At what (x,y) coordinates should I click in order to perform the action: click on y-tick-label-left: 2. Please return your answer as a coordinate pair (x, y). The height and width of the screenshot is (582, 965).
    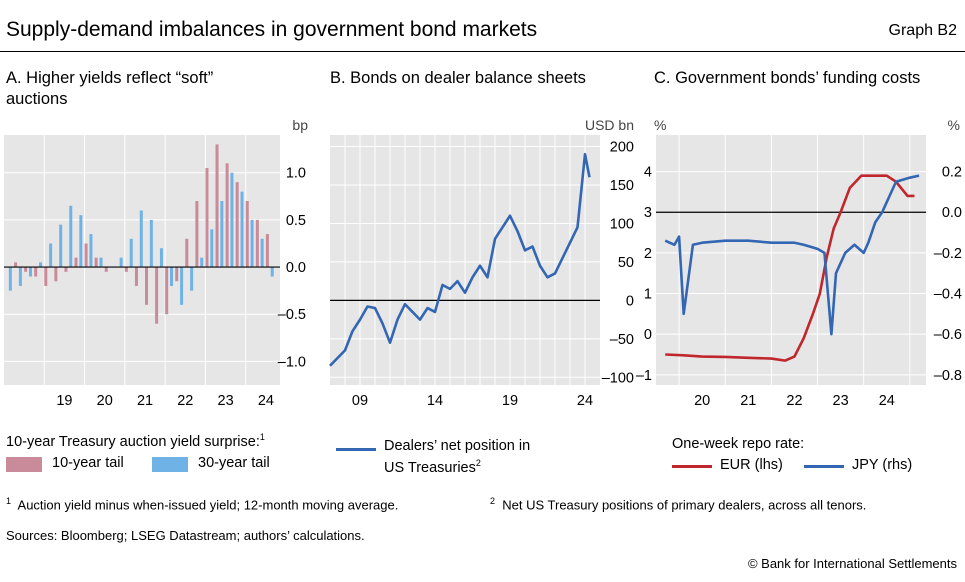
    Looking at the image, I should click on (648, 254).